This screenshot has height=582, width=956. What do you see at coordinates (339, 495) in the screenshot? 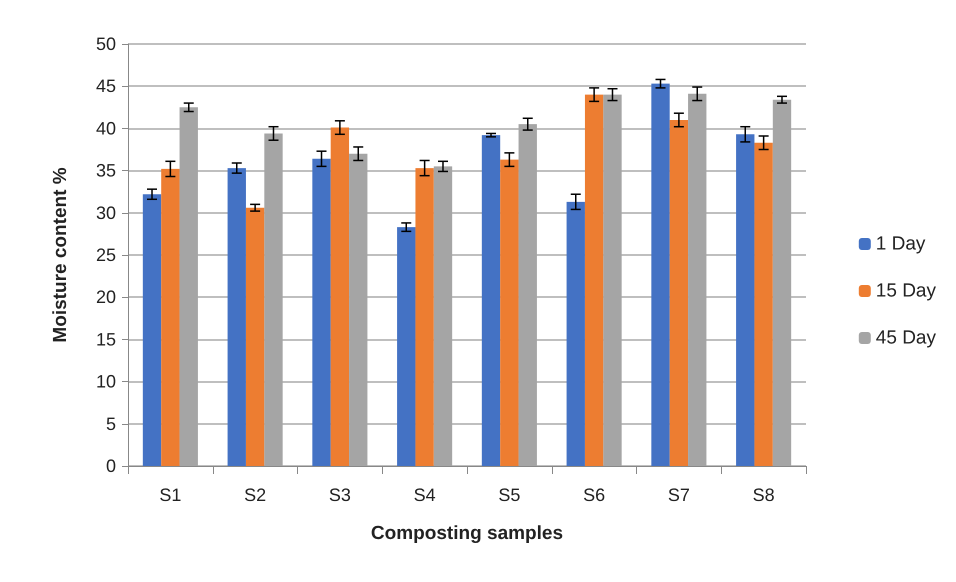
I see `x-tick-label: S3` at bounding box center [339, 495].